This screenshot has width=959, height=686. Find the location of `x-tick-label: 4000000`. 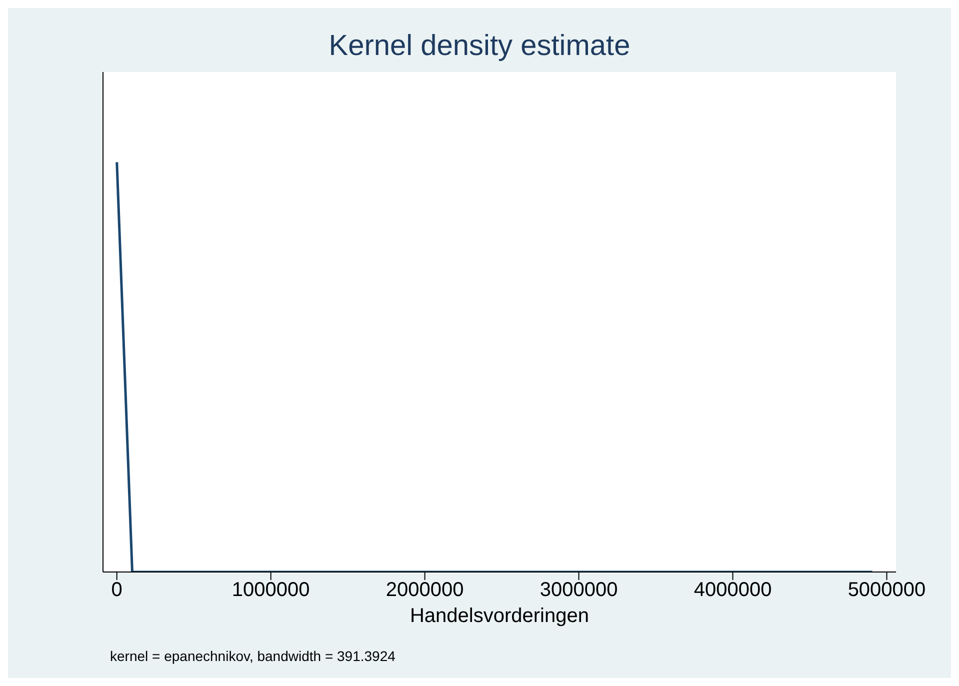

x-tick-label: 4000000 is located at coordinates (733, 590).